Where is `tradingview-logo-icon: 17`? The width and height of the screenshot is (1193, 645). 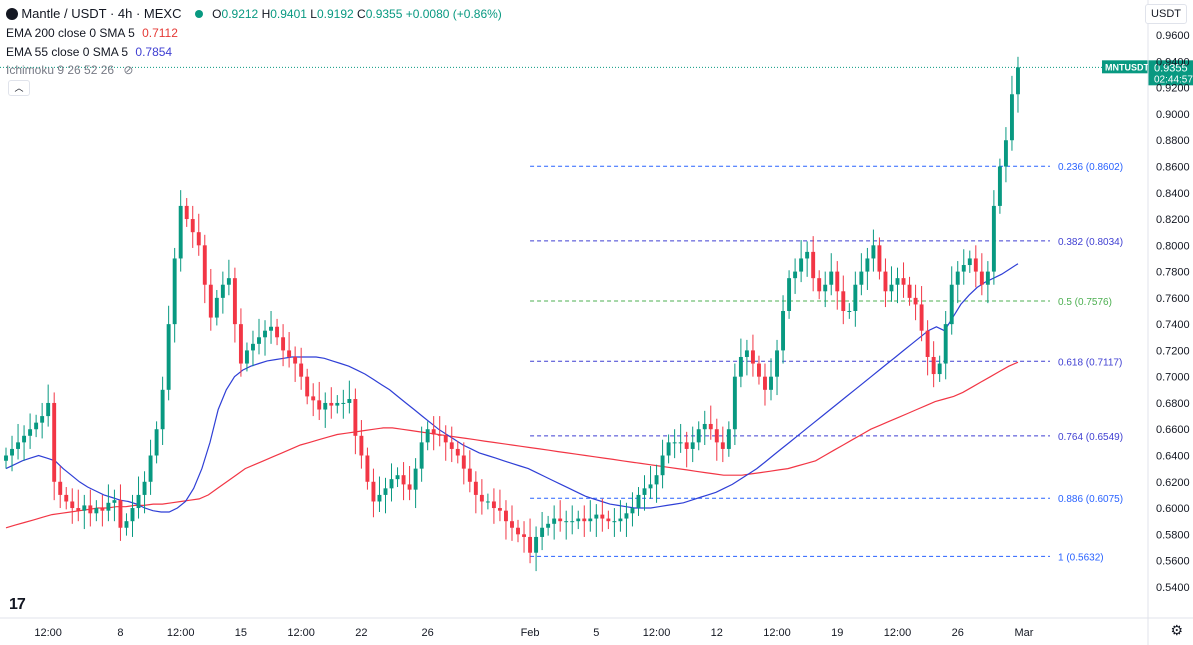 tradingview-logo-icon: 17 is located at coordinates (17, 604).